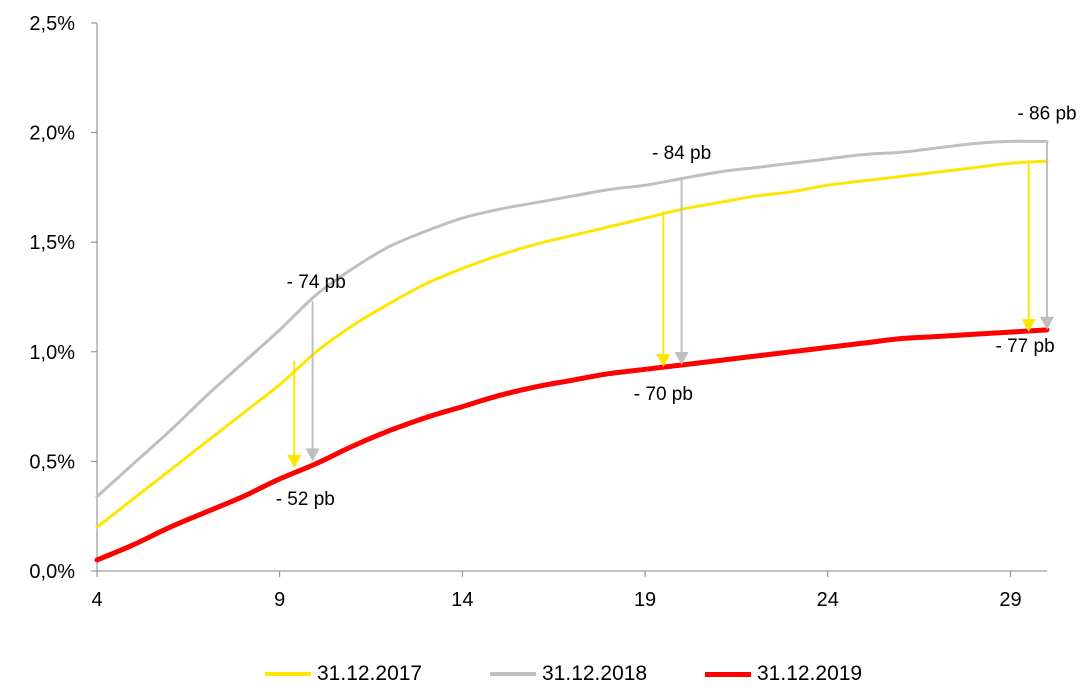  Describe the element at coordinates (462, 600) in the screenshot. I see `x-tick-label: 14` at that location.